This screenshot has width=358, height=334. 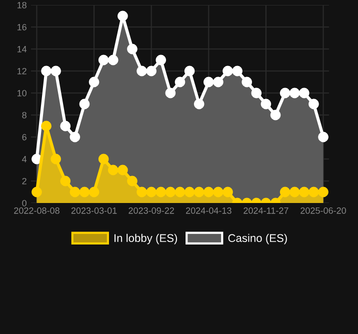 What do you see at coordinates (257, 239) in the screenshot?
I see `legend-label: Casino (ES)` at bounding box center [257, 239].